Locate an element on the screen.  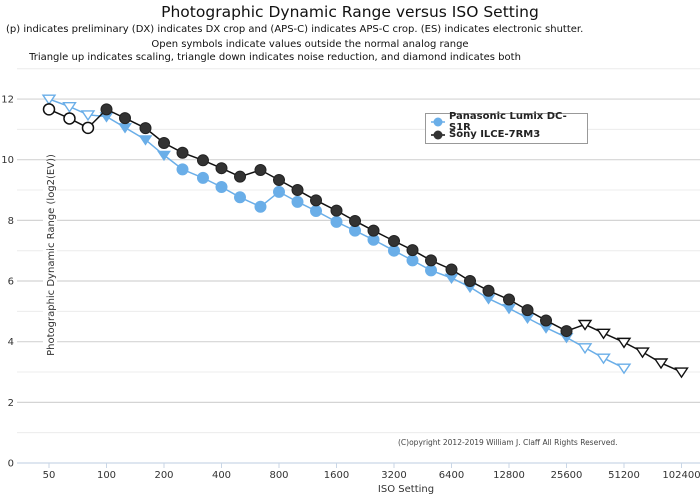
legend-item-sony: Sony ILCE-7RM3 is located at coordinates (509, 134).